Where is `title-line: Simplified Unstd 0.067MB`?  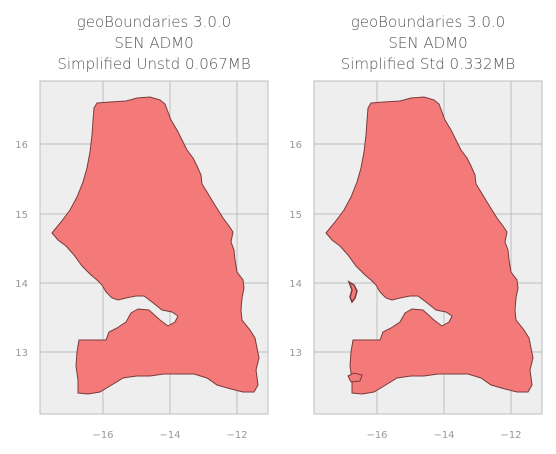 title-line: Simplified Unstd 0.067MB is located at coordinates (154, 64).